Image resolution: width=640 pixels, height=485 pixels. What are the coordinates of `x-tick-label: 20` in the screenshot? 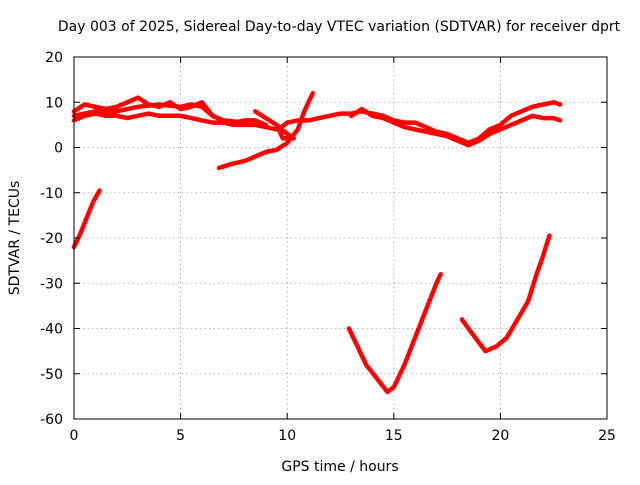 It's located at (500, 436).